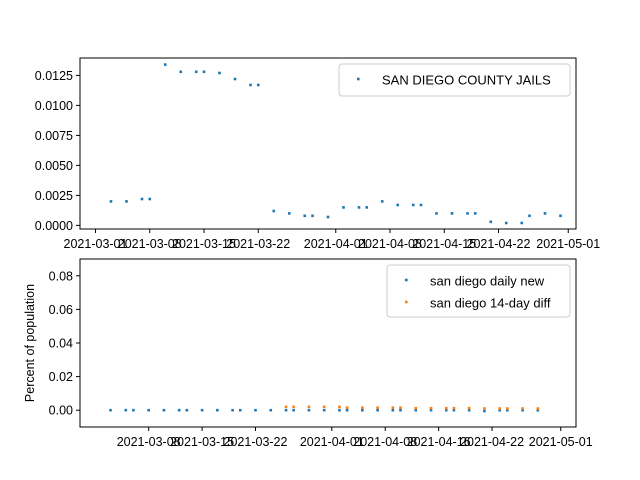 Image resolution: width=640 pixels, height=480 pixels. What do you see at coordinates (487, 281) in the screenshot?
I see `legend-entry: san diego daily new` at bounding box center [487, 281].